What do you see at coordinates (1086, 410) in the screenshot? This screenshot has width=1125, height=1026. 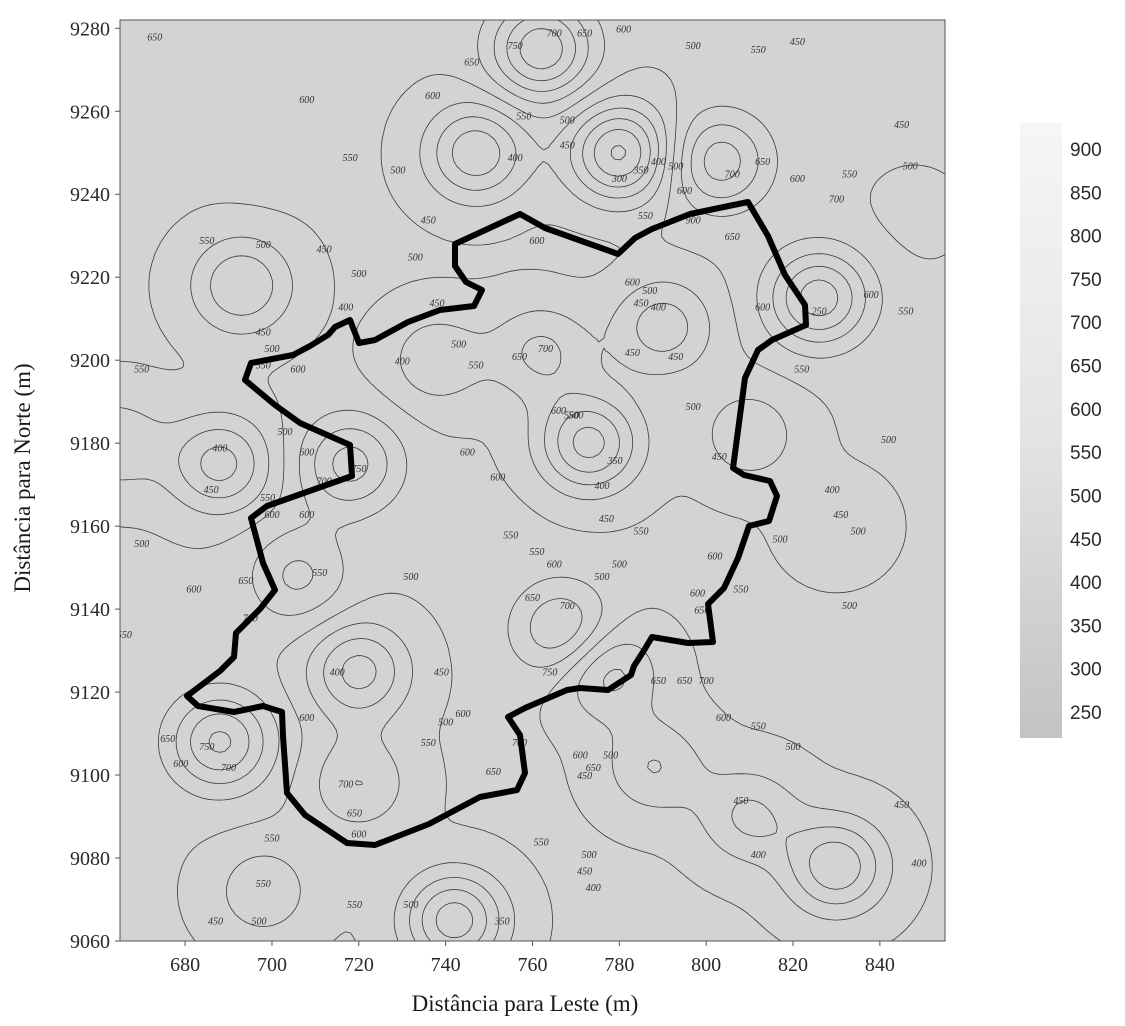 I see `colorbar-tick-label: 600` at bounding box center [1086, 410].